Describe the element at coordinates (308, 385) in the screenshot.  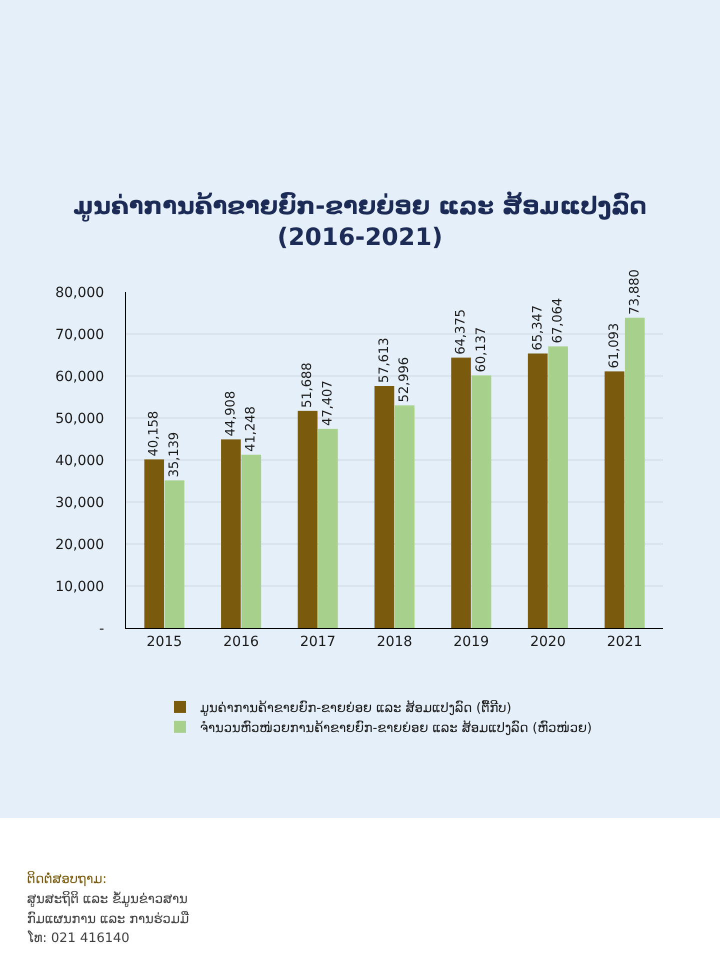
I see `data-label: 51,688` at that location.